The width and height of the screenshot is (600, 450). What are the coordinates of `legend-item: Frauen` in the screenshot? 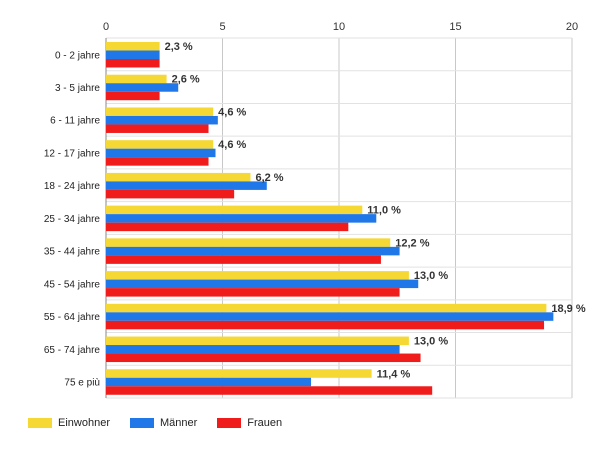 It's located at (249, 423).